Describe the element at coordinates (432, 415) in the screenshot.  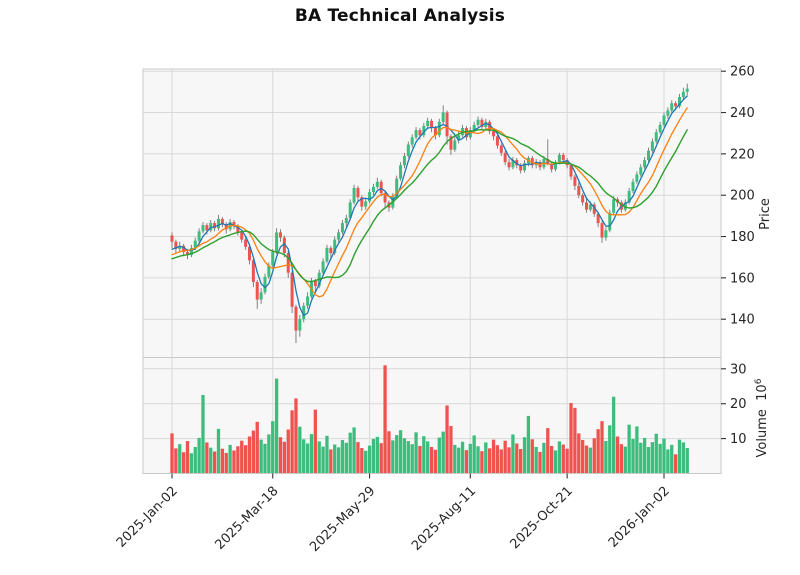
I see `volume-panel-frame` at that location.